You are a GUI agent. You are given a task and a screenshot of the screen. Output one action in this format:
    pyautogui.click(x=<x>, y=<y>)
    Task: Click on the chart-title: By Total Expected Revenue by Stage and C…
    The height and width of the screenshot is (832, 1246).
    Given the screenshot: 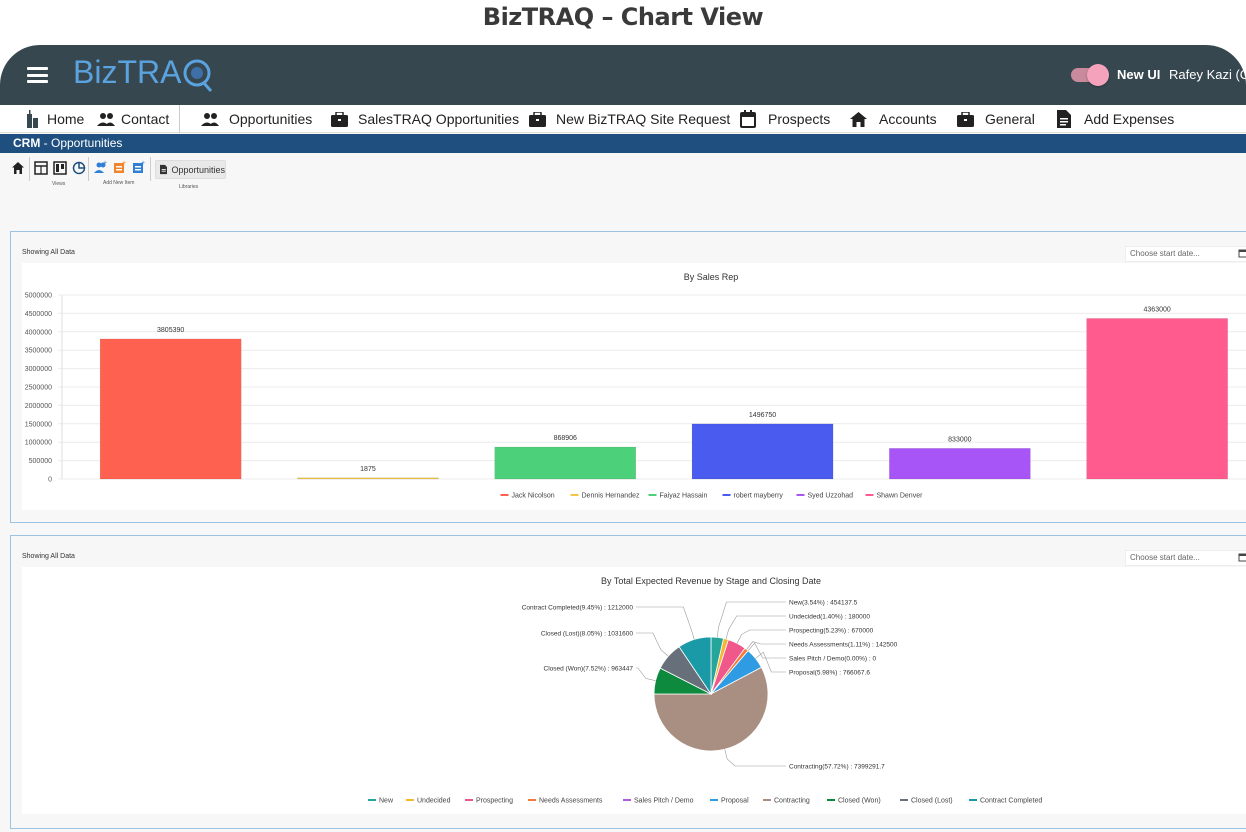 What is the action you would take?
    pyautogui.click(x=711, y=581)
    